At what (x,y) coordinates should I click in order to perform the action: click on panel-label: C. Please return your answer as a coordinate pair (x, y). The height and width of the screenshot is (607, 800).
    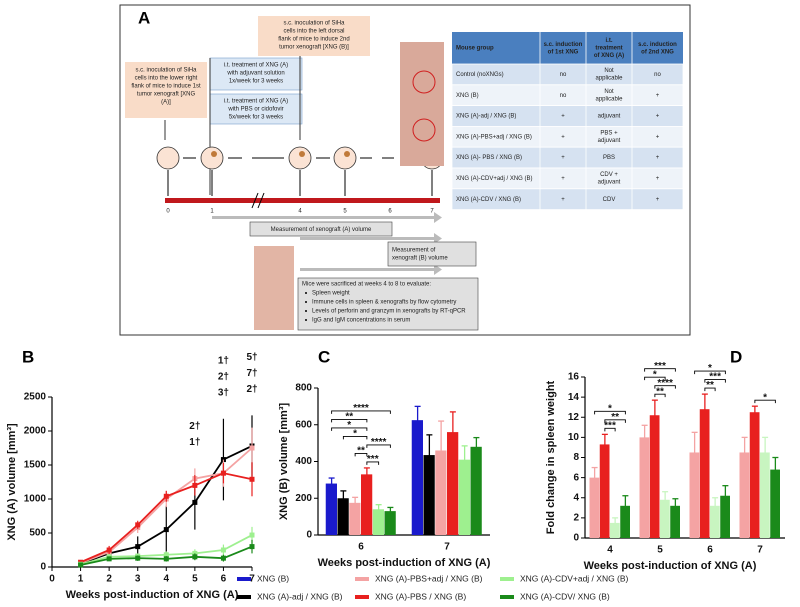
    Looking at the image, I should click on (324, 356).